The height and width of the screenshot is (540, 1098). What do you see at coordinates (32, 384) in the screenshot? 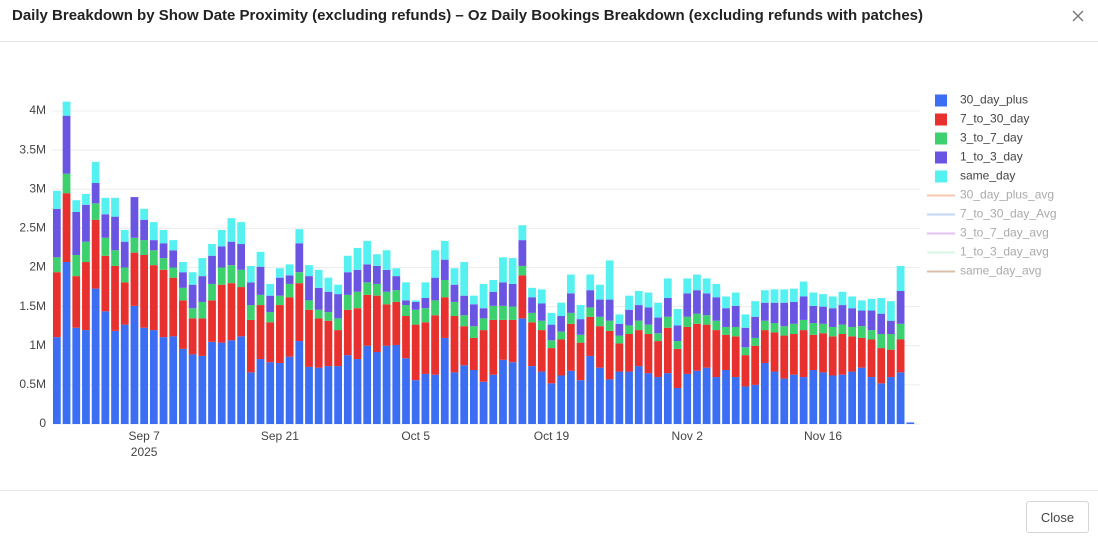
I see `y-tick-label: 0.5M` at bounding box center [32, 384].